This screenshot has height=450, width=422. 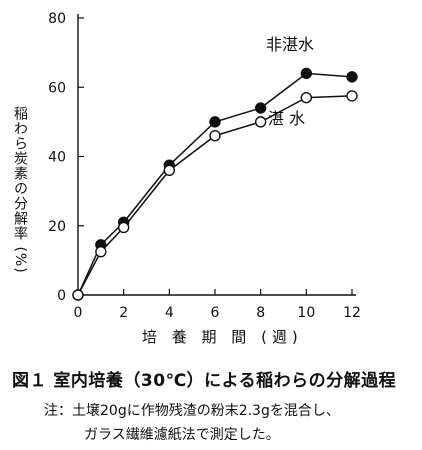 What do you see at coordinates (260, 313) in the screenshot?
I see `x-tick-label: 8` at bounding box center [260, 313].